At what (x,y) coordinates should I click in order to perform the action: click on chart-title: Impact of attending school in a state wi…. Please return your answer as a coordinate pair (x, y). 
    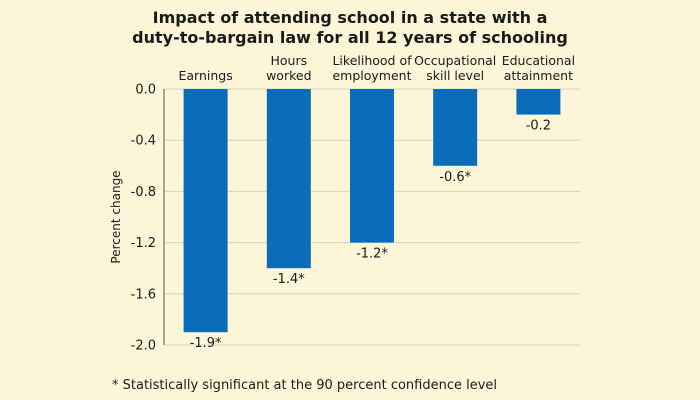
    Looking at the image, I should click on (350, 28).